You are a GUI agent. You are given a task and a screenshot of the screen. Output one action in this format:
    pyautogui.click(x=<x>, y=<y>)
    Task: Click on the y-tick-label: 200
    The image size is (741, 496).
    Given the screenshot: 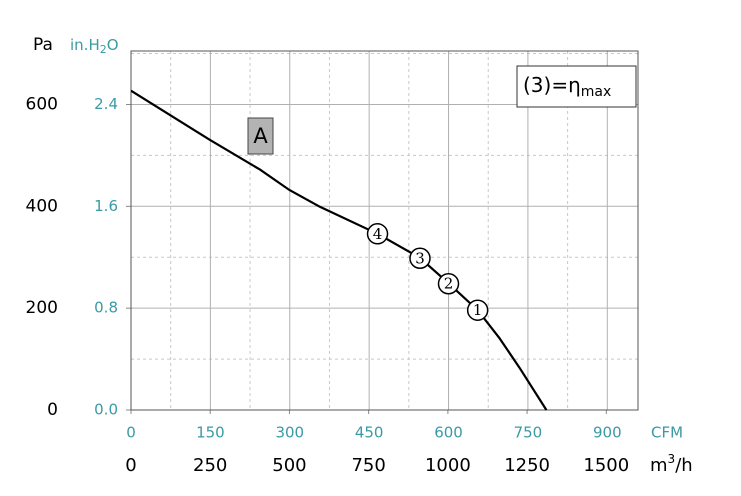 What is the action you would take?
    pyautogui.click(x=42, y=308)
    